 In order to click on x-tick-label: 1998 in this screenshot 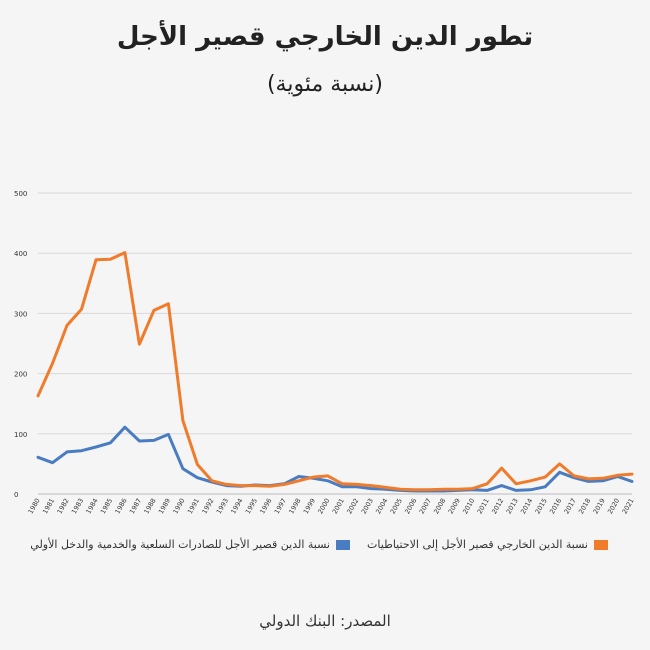, I will do `click(294, 506)`.